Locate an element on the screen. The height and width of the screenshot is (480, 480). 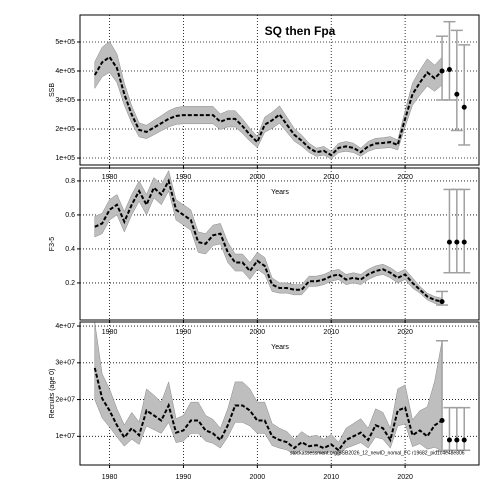
y-tick-label: 0.4 is located at coordinates (70, 249).